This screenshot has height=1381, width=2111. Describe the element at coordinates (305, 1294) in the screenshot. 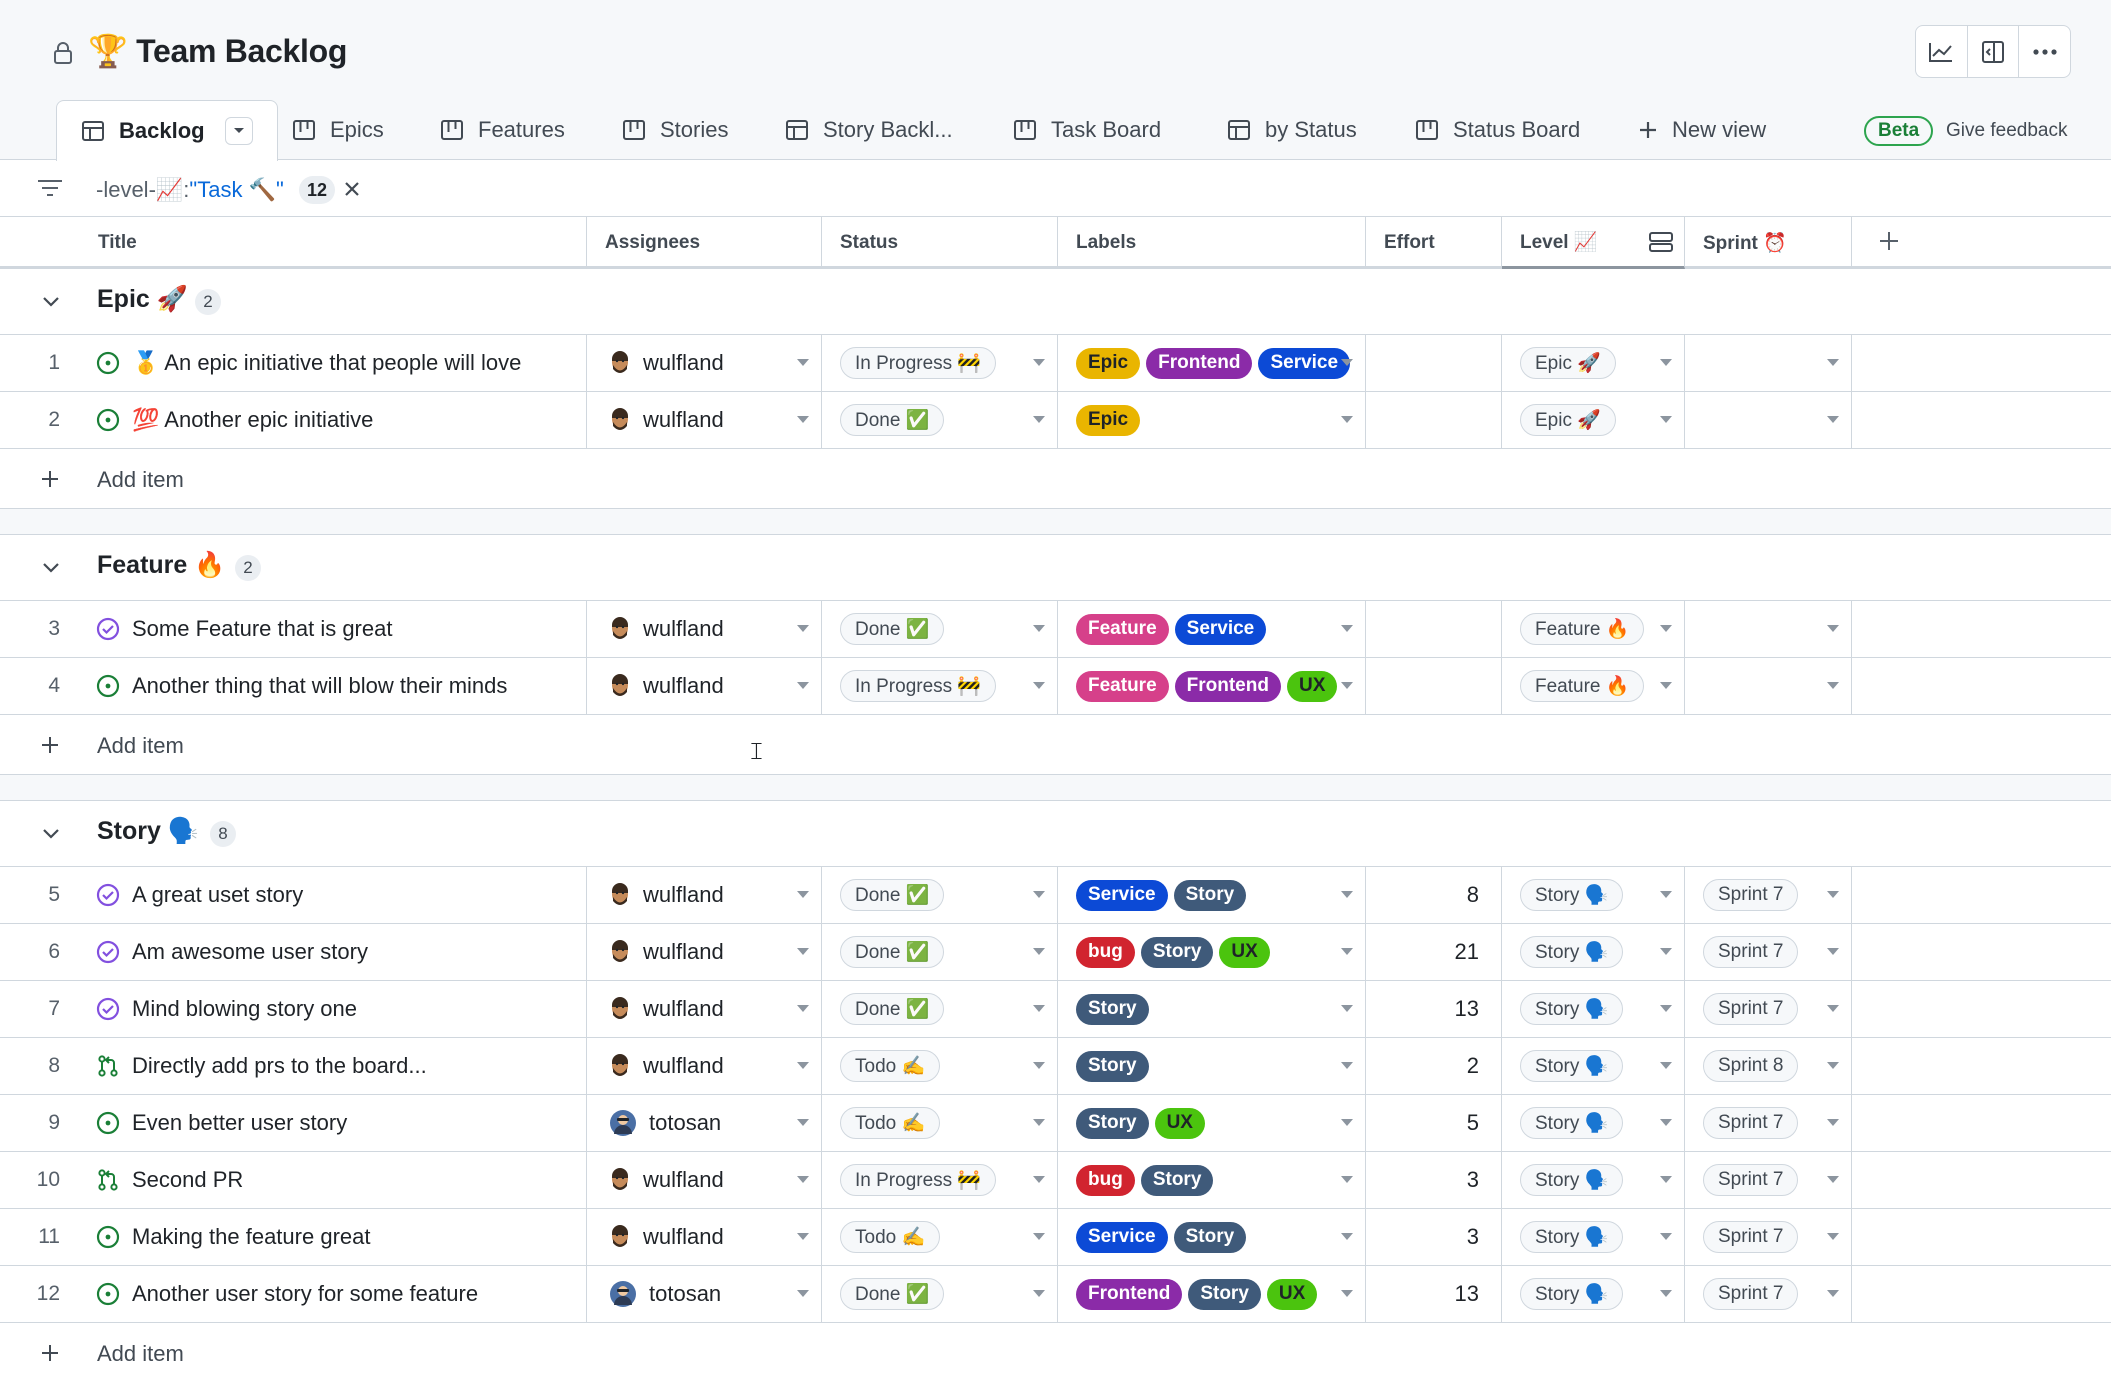

I see `item-title: Another user story for some feature` at that location.